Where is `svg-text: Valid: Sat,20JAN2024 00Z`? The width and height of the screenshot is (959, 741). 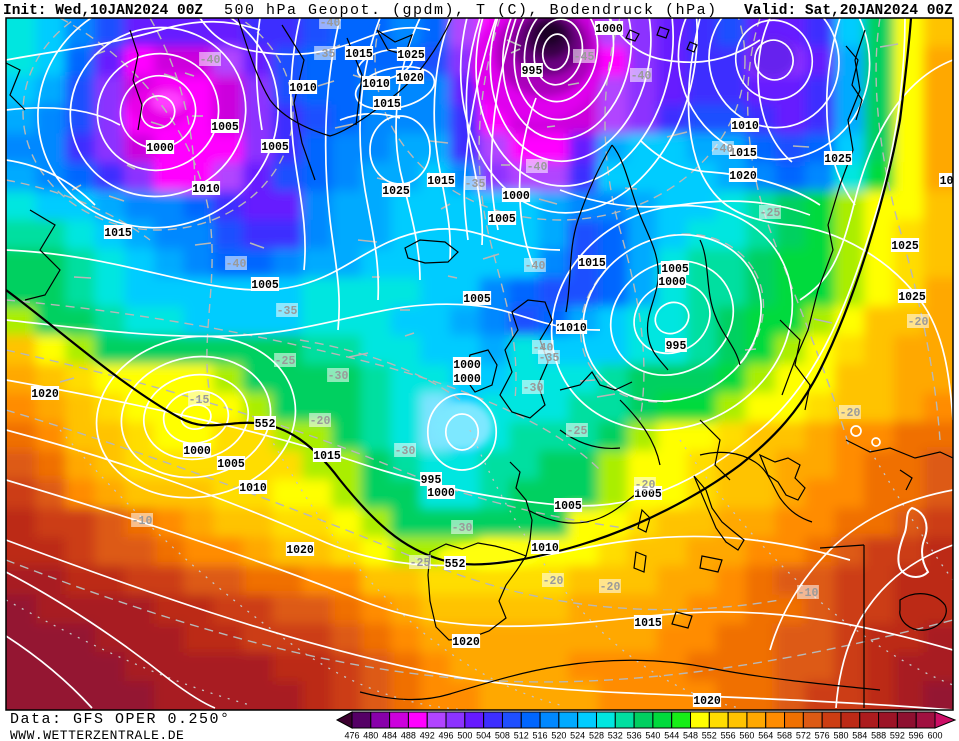
svg-text: Valid: Sat,20JAN2024 00Z is located at coordinates (848, 11).